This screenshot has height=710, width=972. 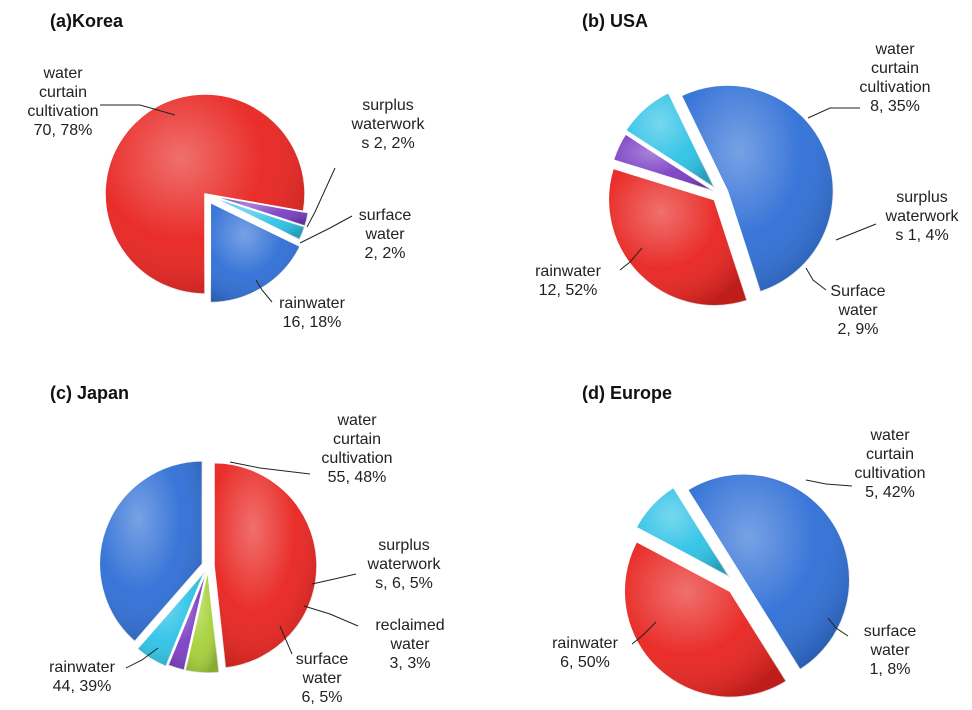 I want to click on slice-label-line: 5, 42%, so click(x=890, y=492).